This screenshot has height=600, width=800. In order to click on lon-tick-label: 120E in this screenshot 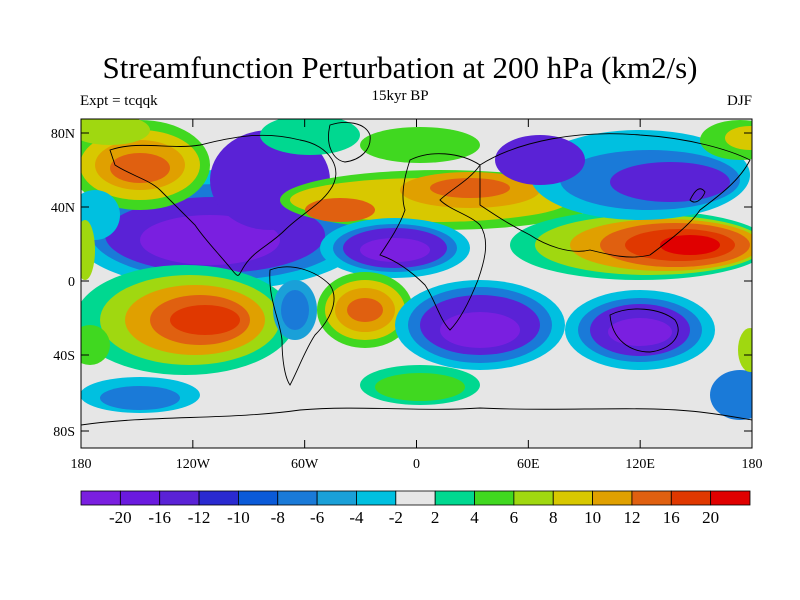, I will do `click(640, 464)`.